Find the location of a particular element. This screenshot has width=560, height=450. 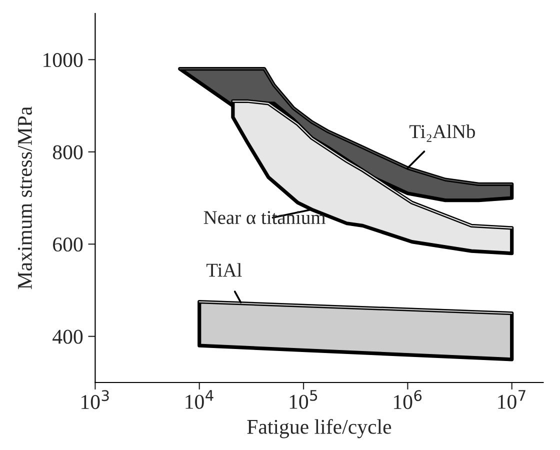

y-tick-label: 600 is located at coordinates (68, 245).